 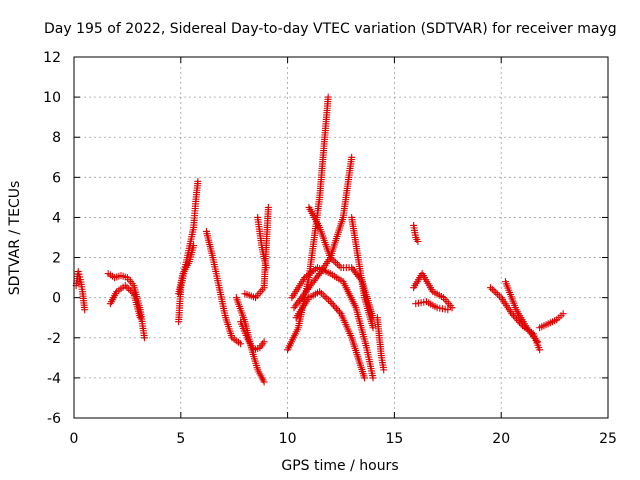 What do you see at coordinates (252, 336) in the screenshot?
I see `series-arc-h` at bounding box center [252, 336].